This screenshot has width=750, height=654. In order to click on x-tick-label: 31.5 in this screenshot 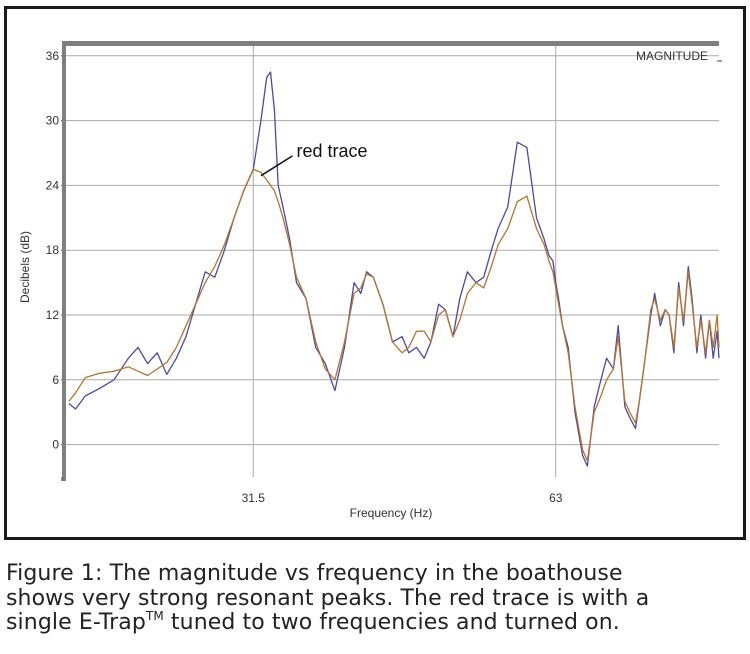, I will do `click(254, 498)`.